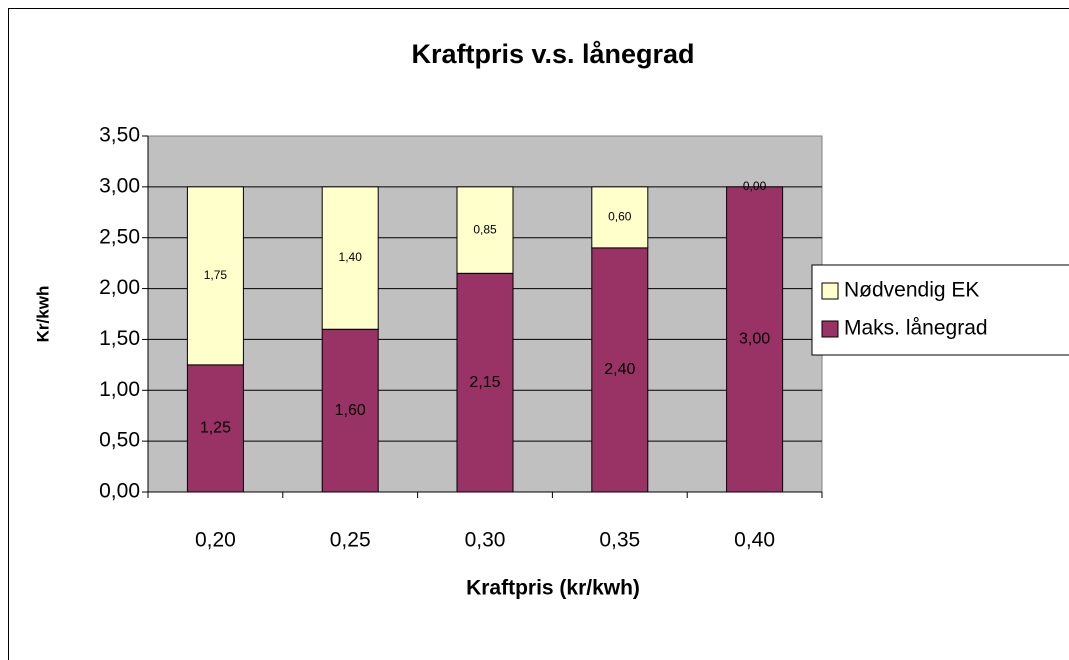 The width and height of the screenshot is (1069, 660). What do you see at coordinates (552, 54) in the screenshot?
I see `chart-title: Kraftpris v.s. lånegrad` at bounding box center [552, 54].